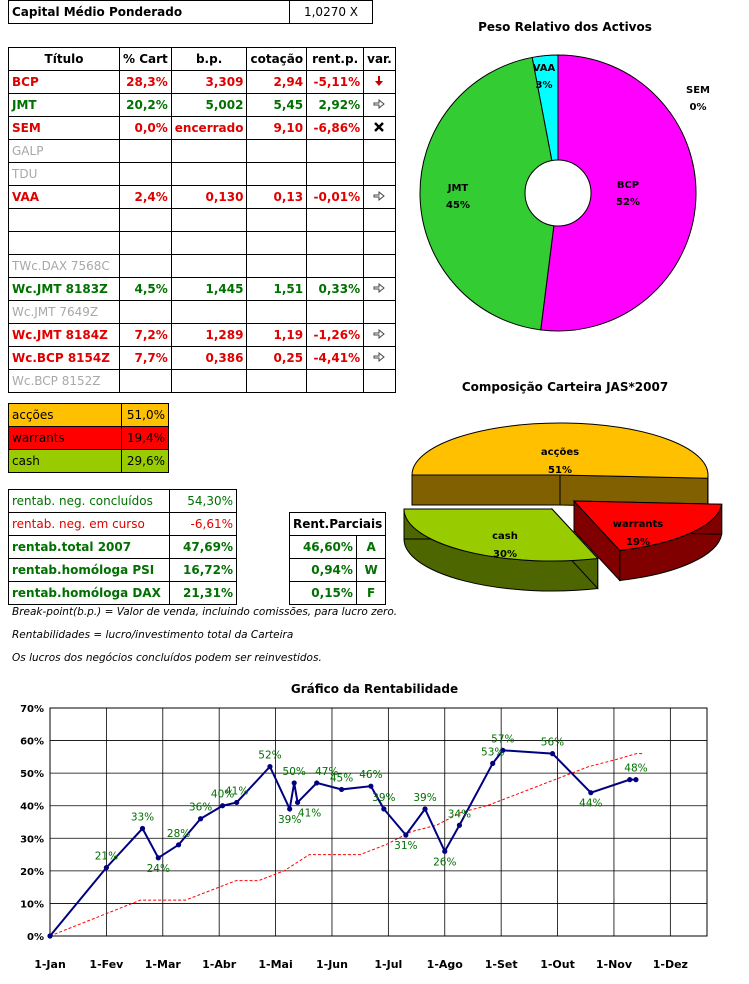 Image resolution: width=749 pixels, height=984 pixels. What do you see at coordinates (32, 742) in the screenshot?
I see `line-ytick: 60%` at bounding box center [32, 742].